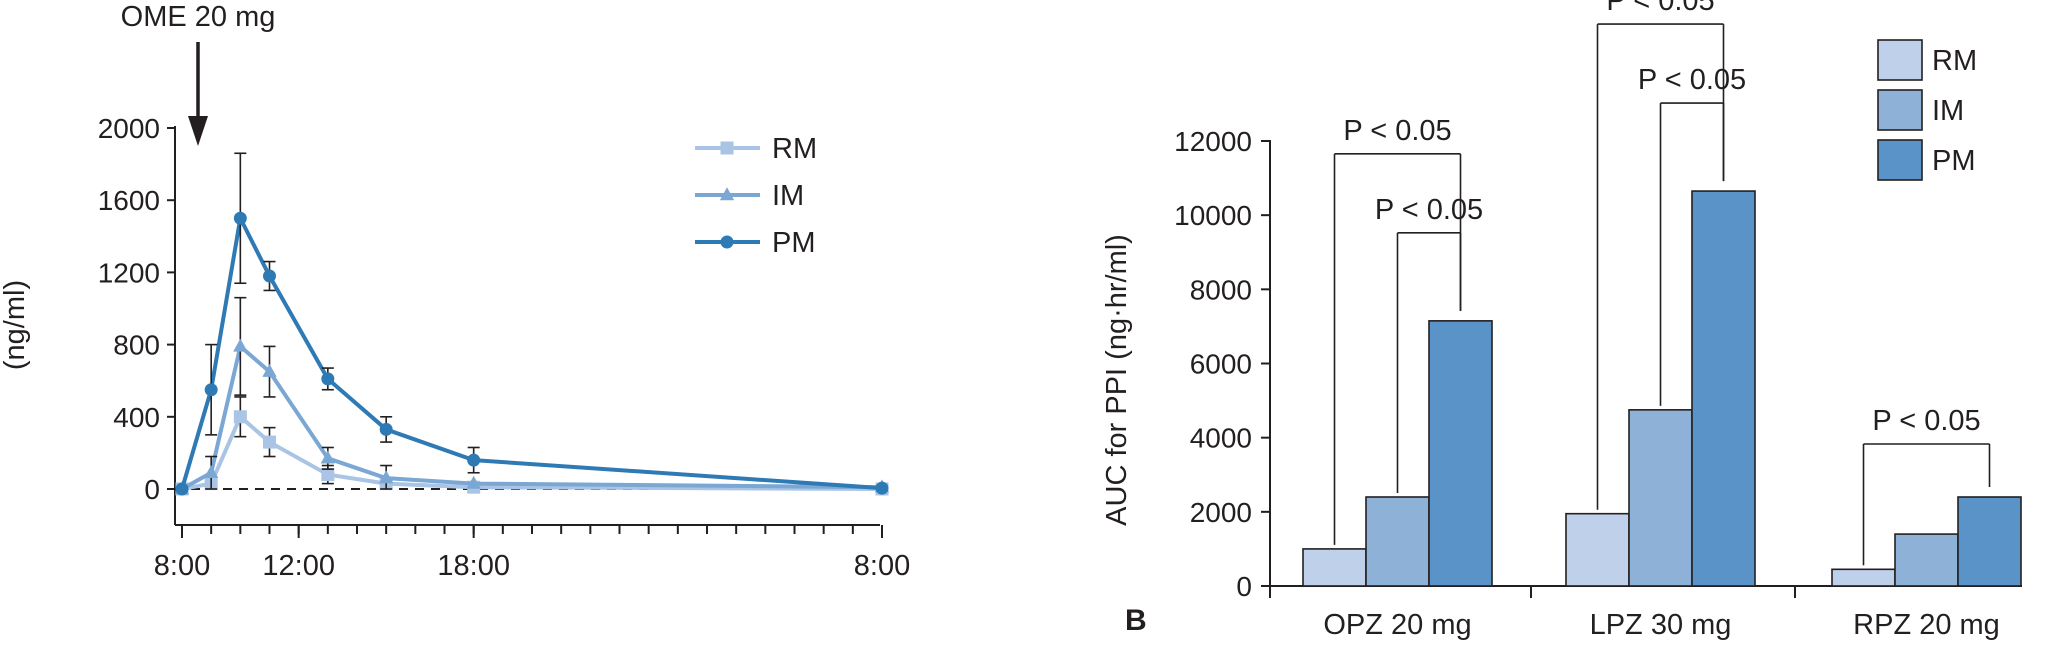 The height and width of the screenshot is (664, 2058). I want to click on panel-a-y-axis-label: (ng/ml), so click(15, 325).